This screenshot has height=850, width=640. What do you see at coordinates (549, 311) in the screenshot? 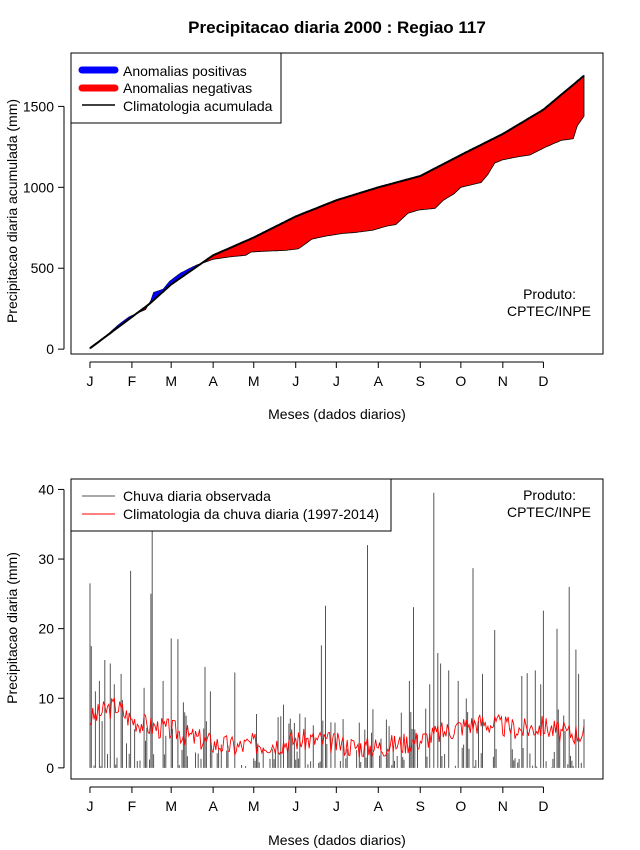
I see `product-source-top: CPTEC/INPE` at bounding box center [549, 311].